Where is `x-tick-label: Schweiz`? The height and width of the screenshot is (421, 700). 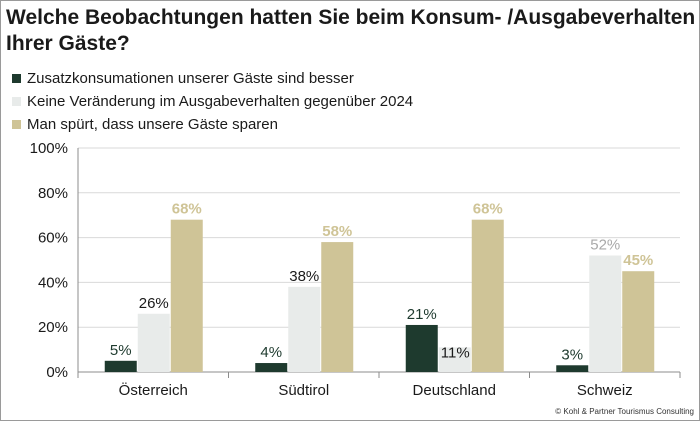 x-tick-label: Schweiz is located at coordinates (605, 390).